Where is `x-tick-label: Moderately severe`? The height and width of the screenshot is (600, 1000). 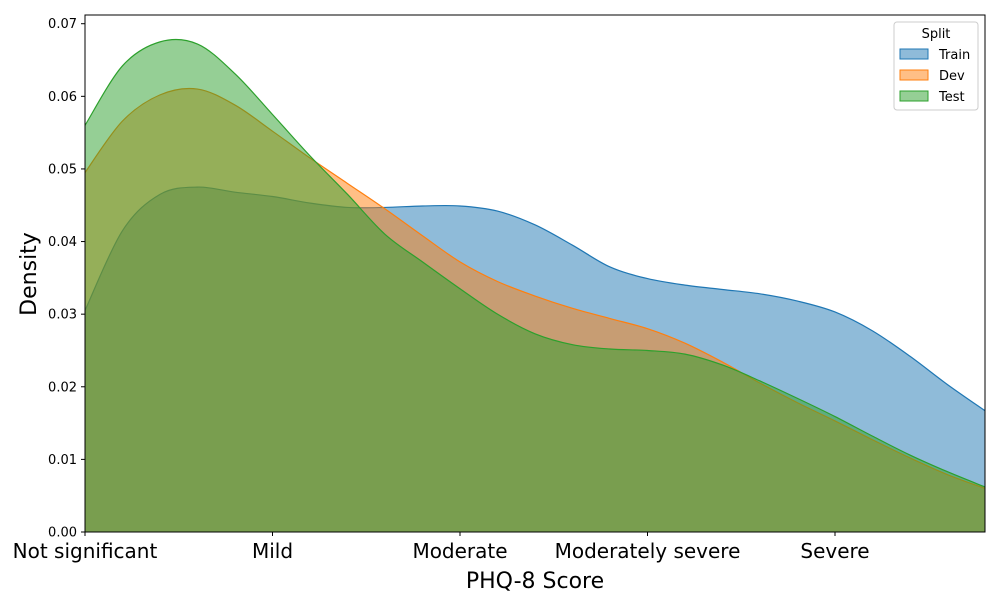
x-tick-label: Moderately severe is located at coordinates (648, 551).